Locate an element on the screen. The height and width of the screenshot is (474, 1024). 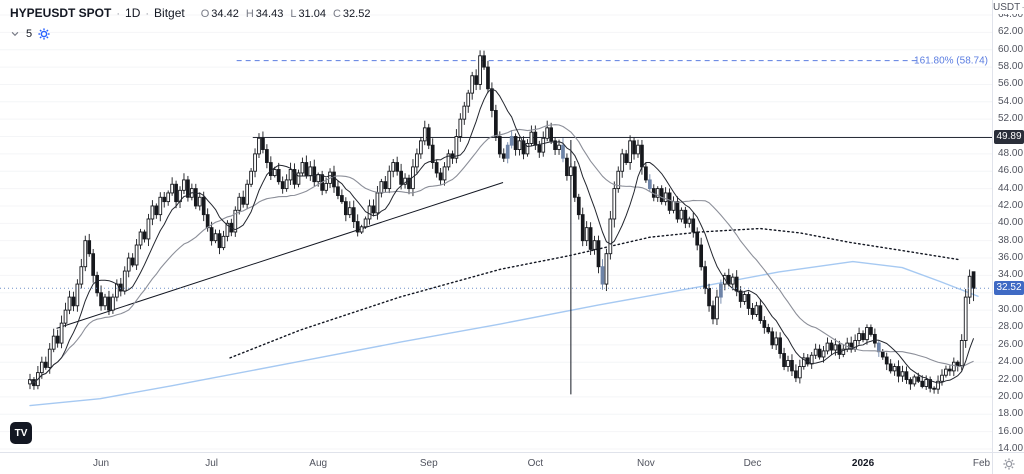
tradingview-logo: TV is located at coordinates (21, 433).